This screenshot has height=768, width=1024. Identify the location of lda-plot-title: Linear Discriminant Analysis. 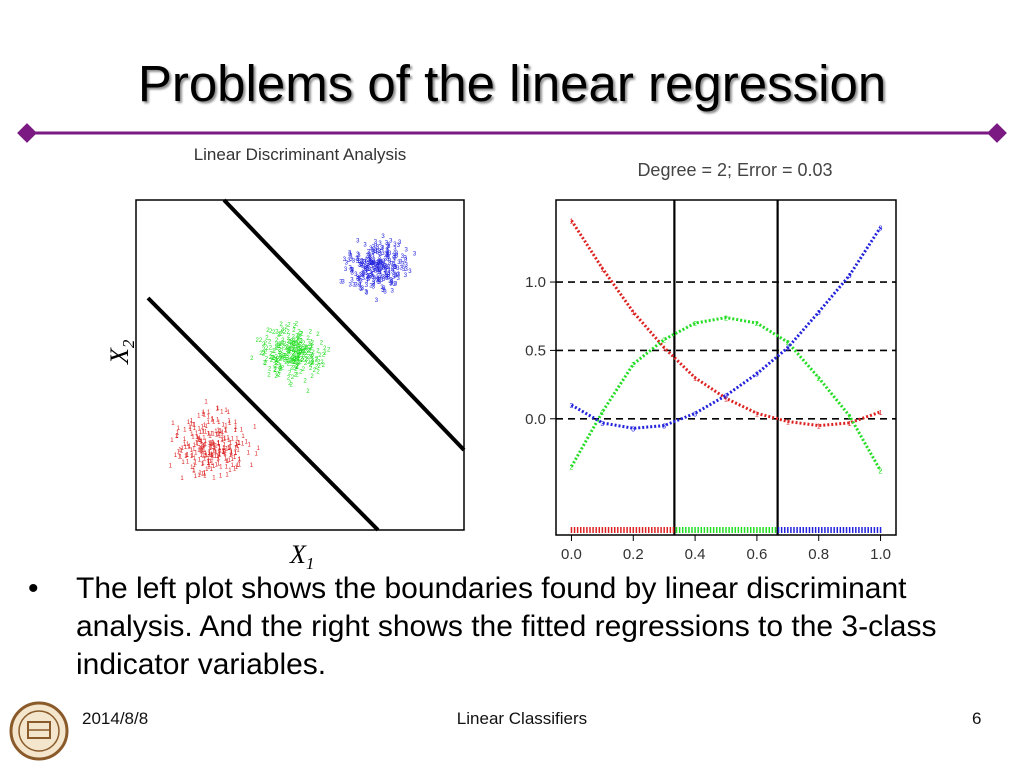
(300, 154).